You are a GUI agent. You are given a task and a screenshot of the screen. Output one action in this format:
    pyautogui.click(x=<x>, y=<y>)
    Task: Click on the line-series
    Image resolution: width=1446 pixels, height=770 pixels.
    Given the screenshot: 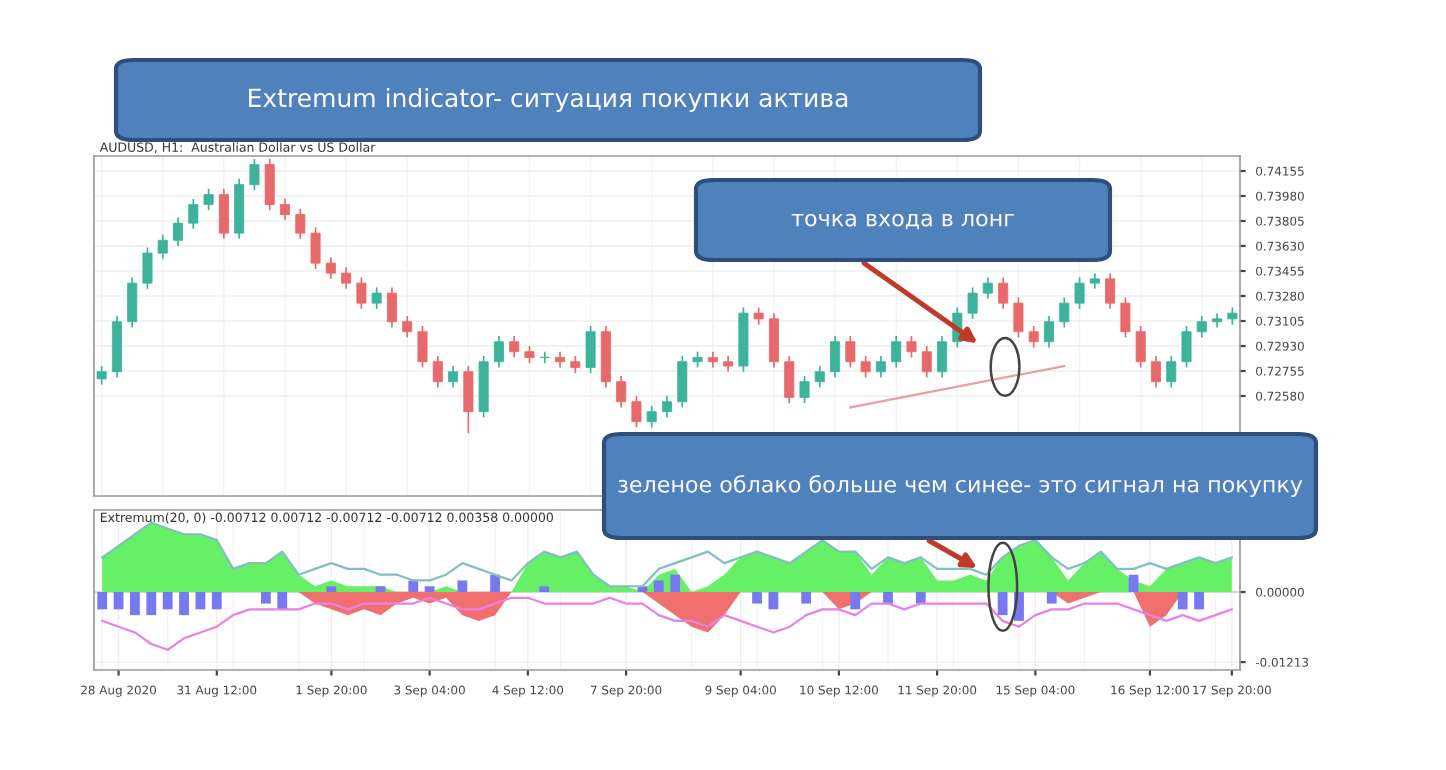 What is the action you would take?
    pyautogui.click(x=667, y=623)
    